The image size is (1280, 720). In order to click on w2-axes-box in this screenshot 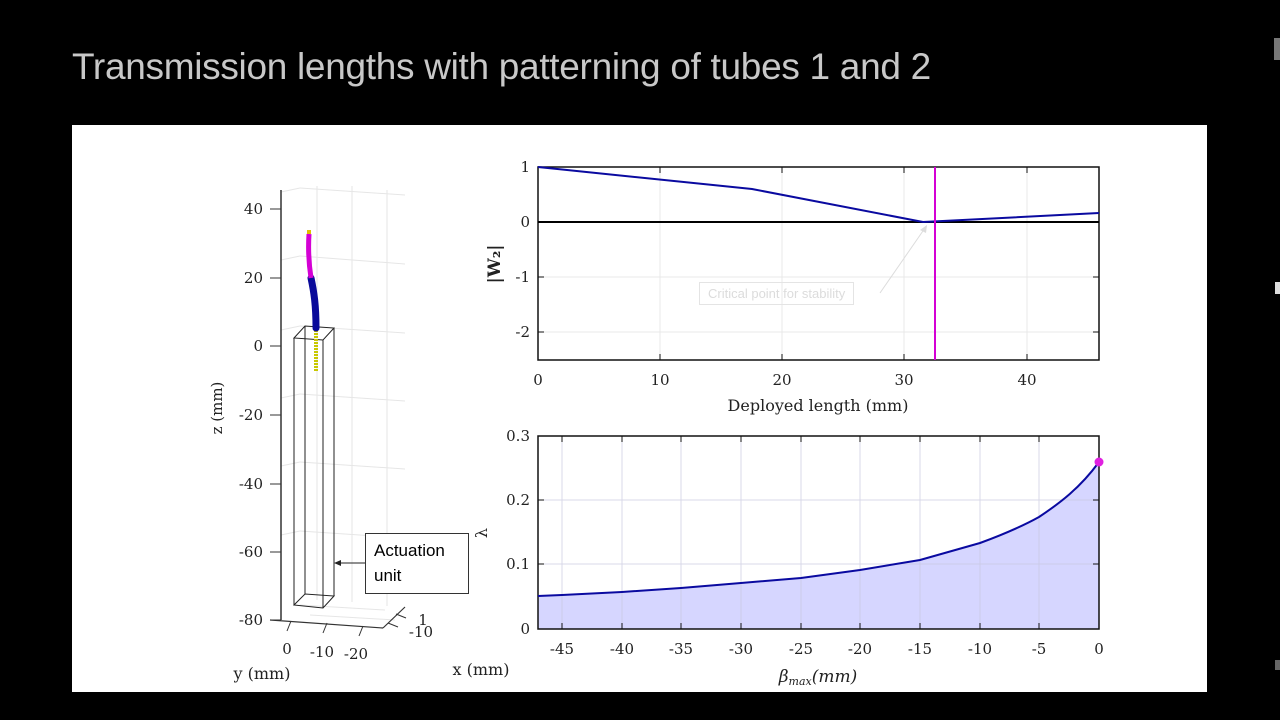, I will do `click(818, 263)`.